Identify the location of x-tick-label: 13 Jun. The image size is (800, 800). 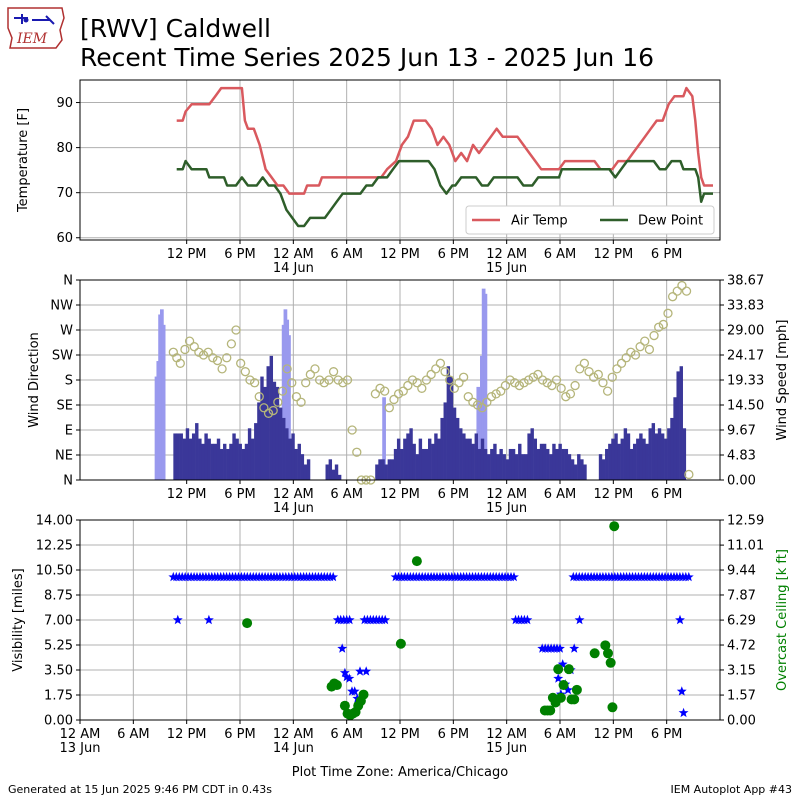
(80, 748).